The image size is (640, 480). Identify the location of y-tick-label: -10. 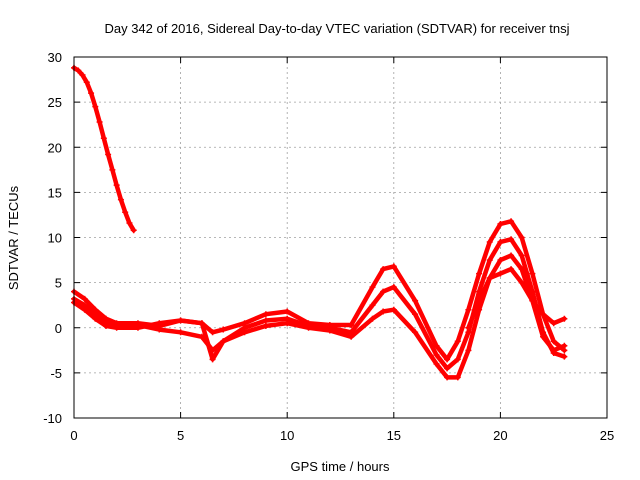
(52, 418).